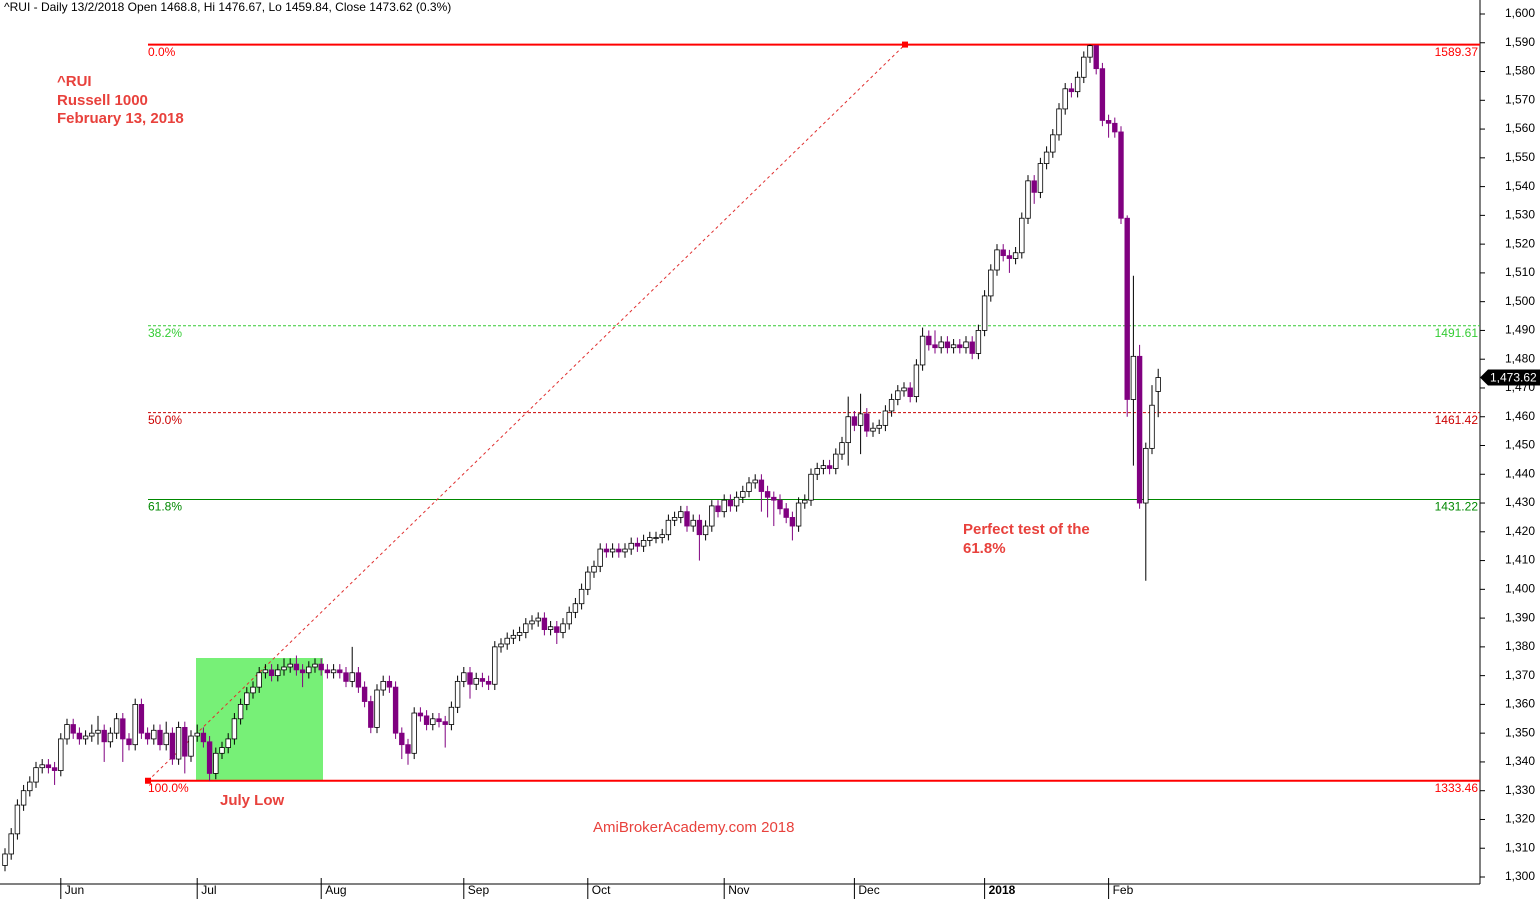 The image size is (1540, 899). What do you see at coordinates (1520, 186) in the screenshot?
I see `y-tick-label: 1,540` at bounding box center [1520, 186].